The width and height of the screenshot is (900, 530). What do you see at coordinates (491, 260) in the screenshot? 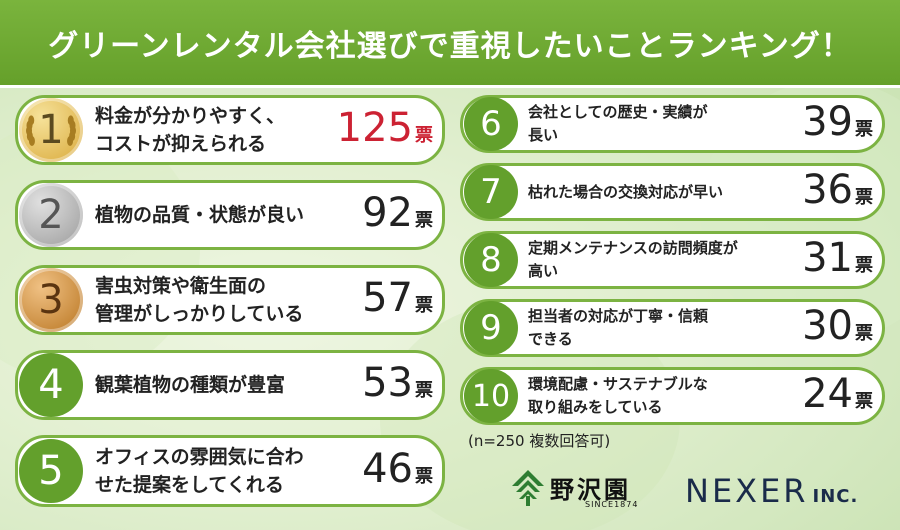
I see `rank-badge: 8` at bounding box center [491, 260].